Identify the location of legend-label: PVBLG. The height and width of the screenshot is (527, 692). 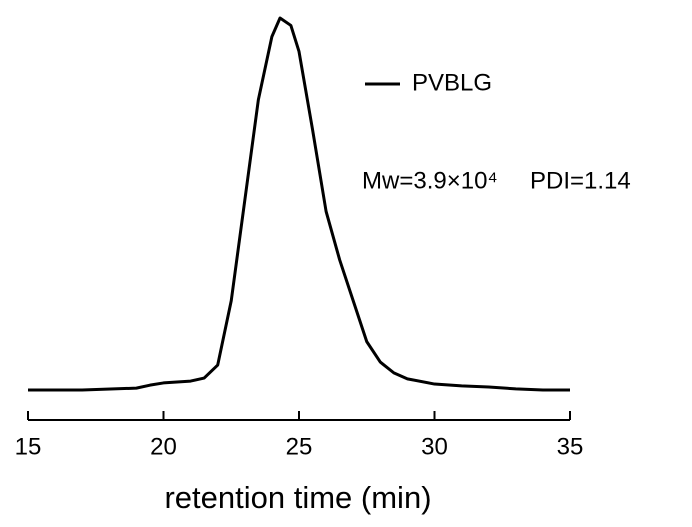
(452, 82).